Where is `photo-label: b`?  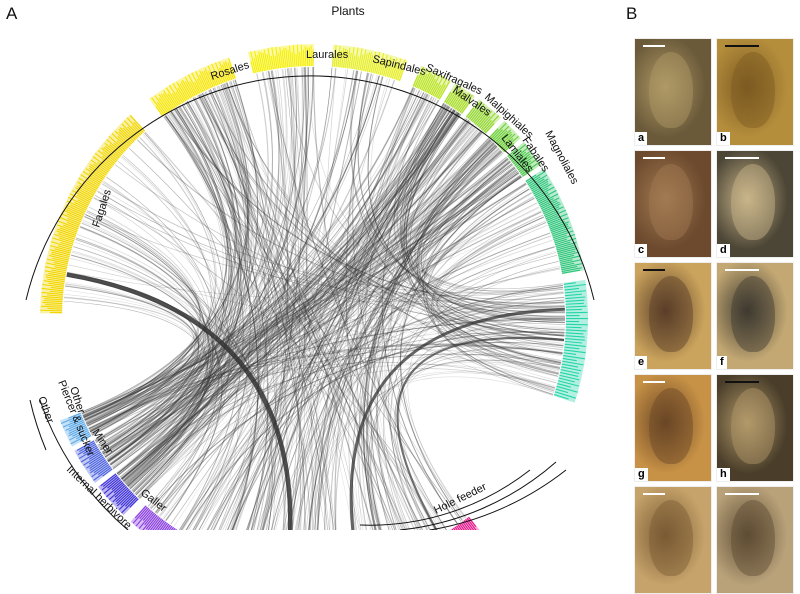
photo-label: b is located at coordinates (723, 138).